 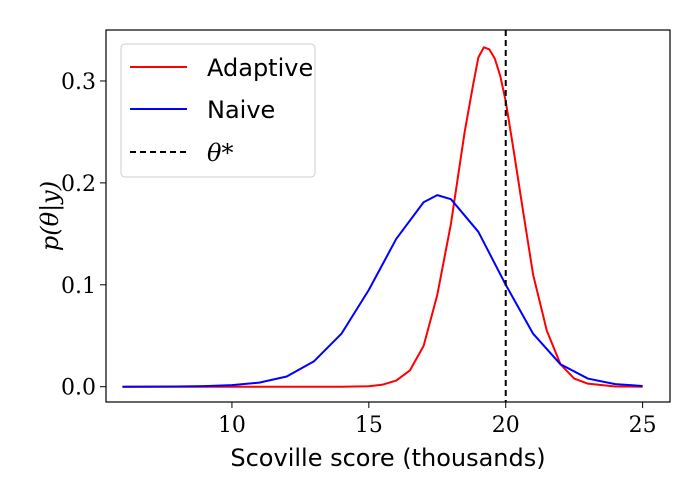 I want to click on y-tick-label: 0.0, so click(x=78, y=388).